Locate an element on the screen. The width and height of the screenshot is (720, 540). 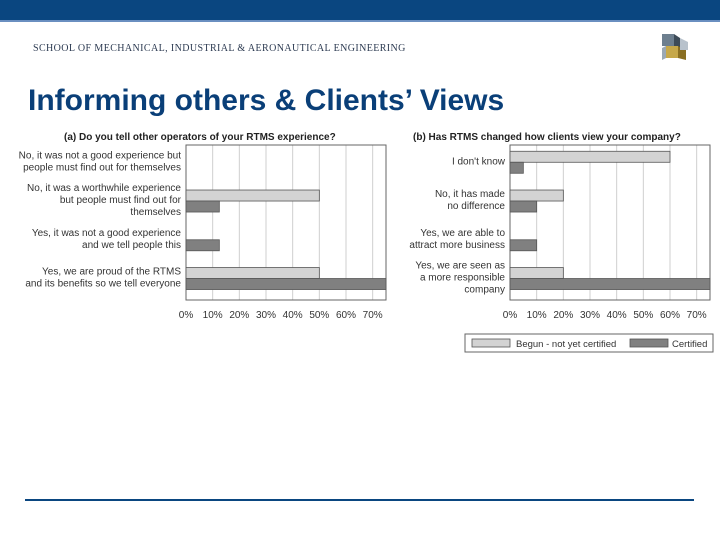
footer-rule is located at coordinates (359, 500).